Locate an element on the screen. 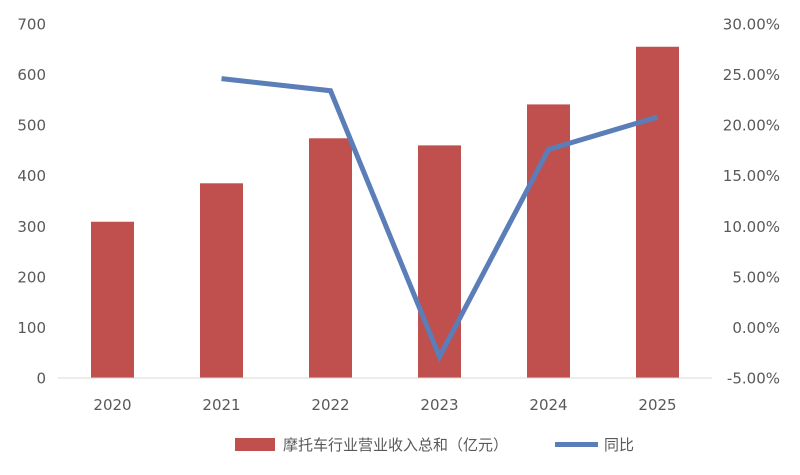  right-tick-label: 5.00% is located at coordinates (756, 277).